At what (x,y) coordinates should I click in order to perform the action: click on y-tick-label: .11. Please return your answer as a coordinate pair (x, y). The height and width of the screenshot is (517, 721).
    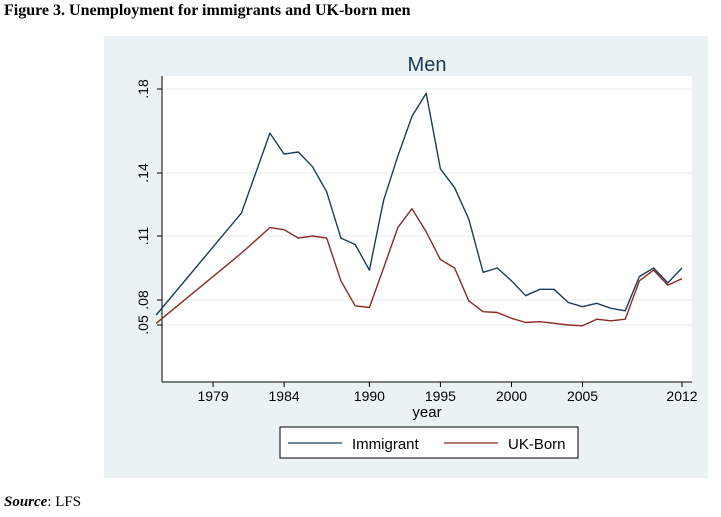
    Looking at the image, I should click on (143, 236).